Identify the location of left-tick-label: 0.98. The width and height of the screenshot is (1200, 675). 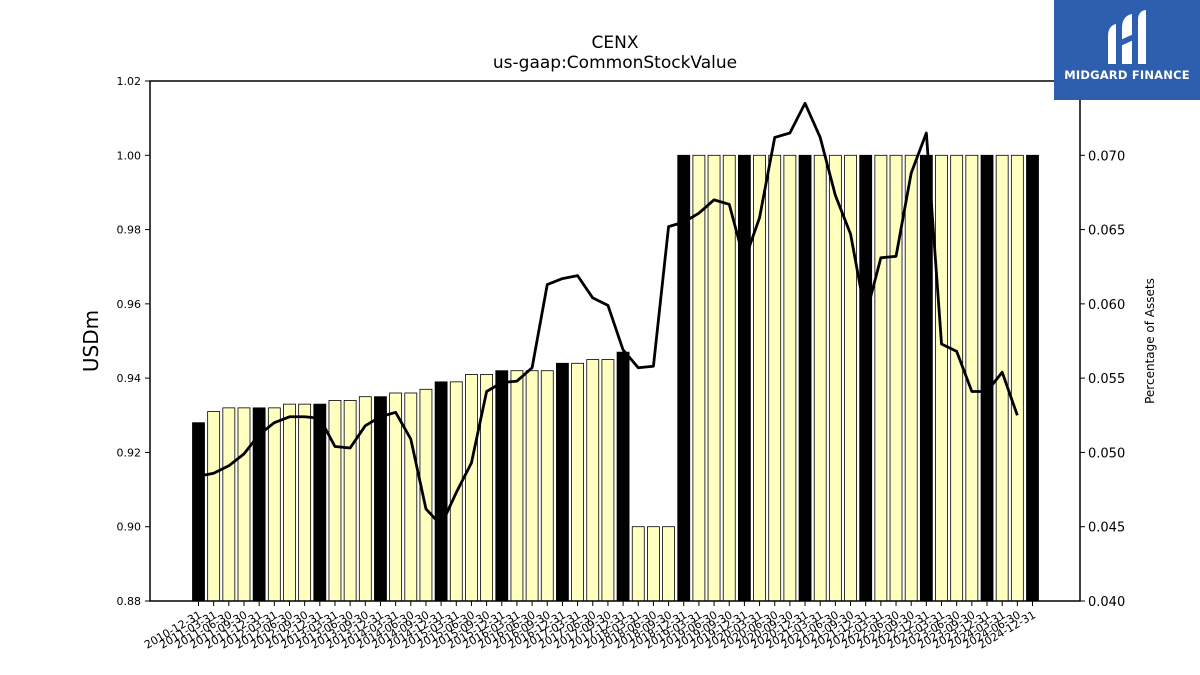
(129, 230).